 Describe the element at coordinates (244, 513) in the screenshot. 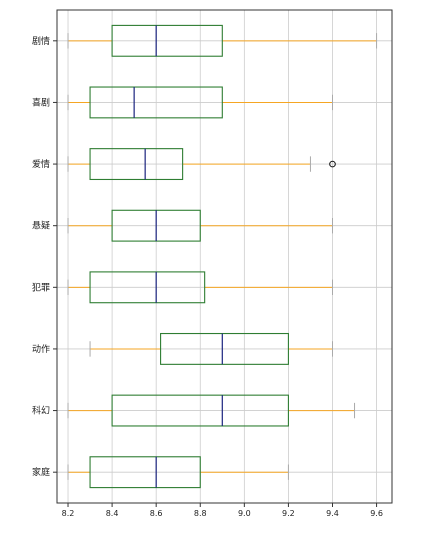

I see `x-tick-label: 9.0` at that location.